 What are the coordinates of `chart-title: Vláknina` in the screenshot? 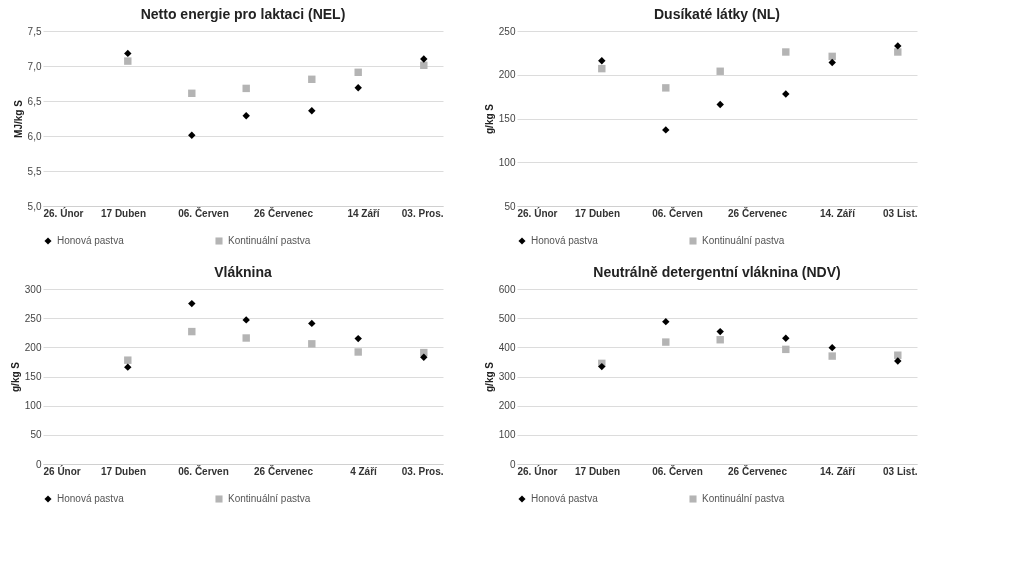 It's located at (243, 272).